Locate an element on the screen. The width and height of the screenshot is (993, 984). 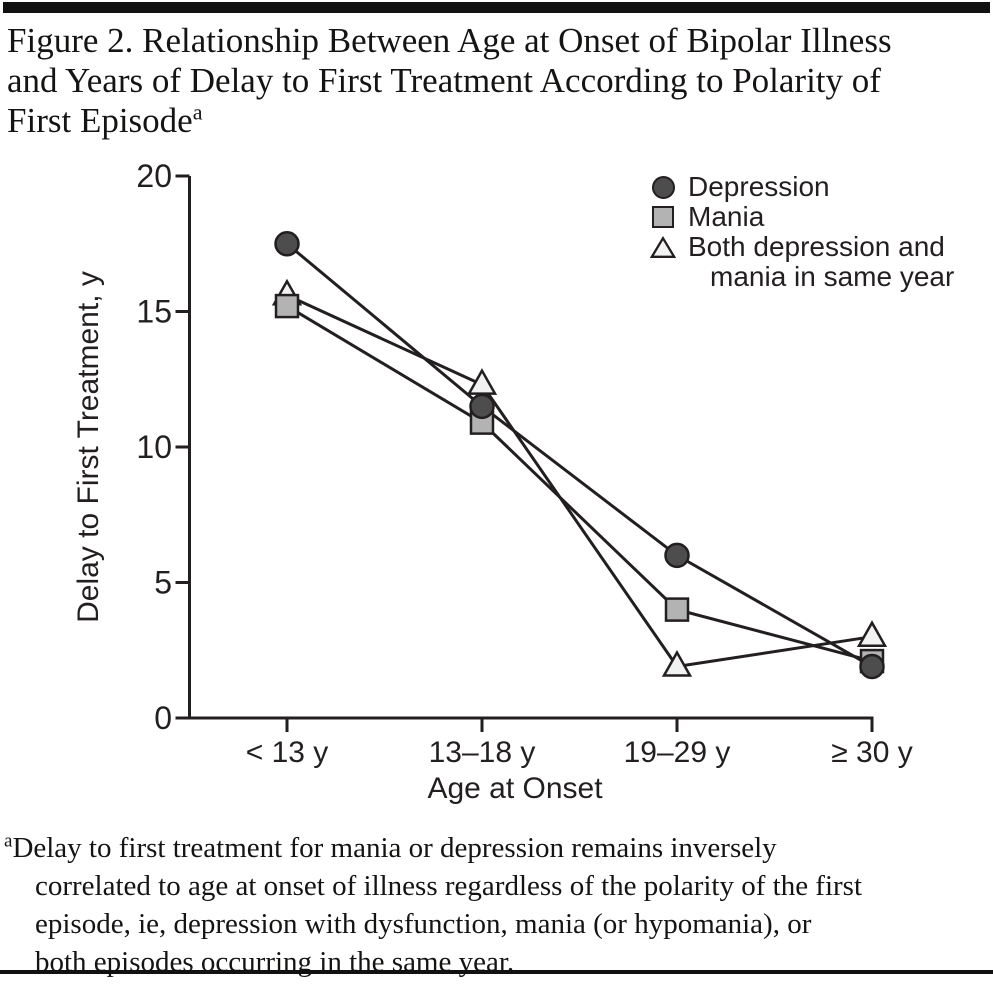
legend-row-both-line2: mania in same year is located at coordinates (815, 276).